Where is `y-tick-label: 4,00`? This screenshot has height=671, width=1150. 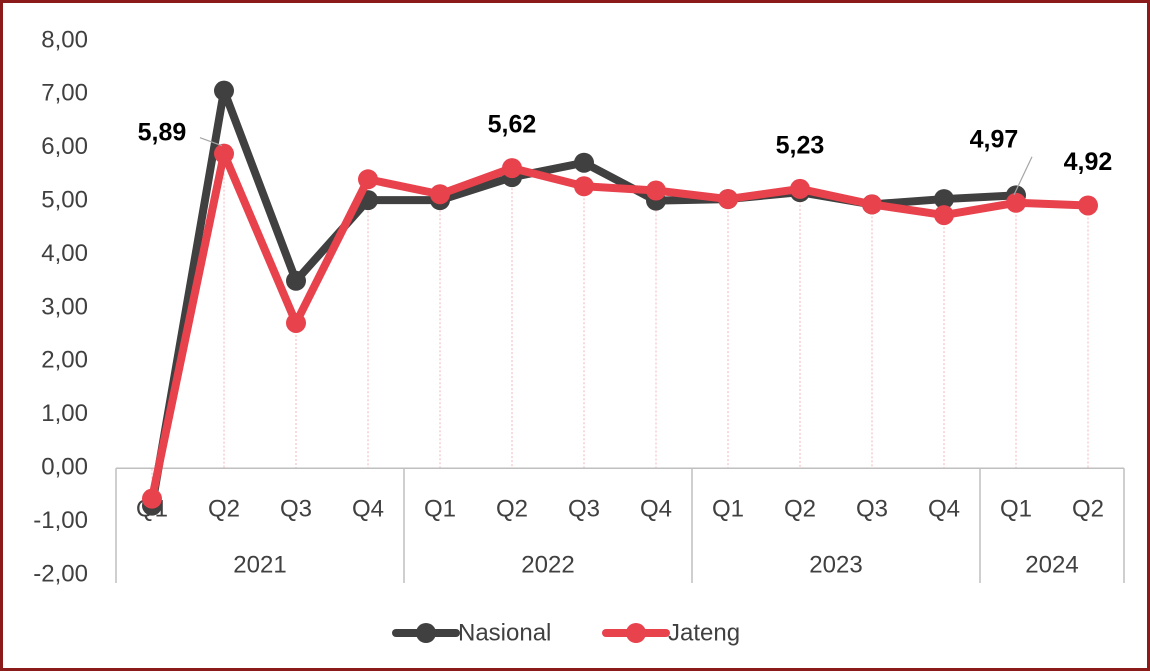 y-tick-label: 4,00 is located at coordinates (64, 253).